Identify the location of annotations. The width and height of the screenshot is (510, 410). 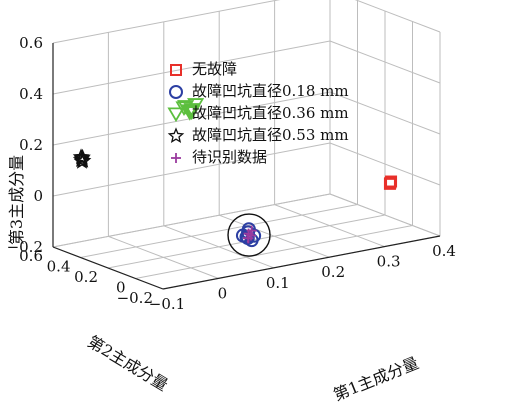
(249, 235).